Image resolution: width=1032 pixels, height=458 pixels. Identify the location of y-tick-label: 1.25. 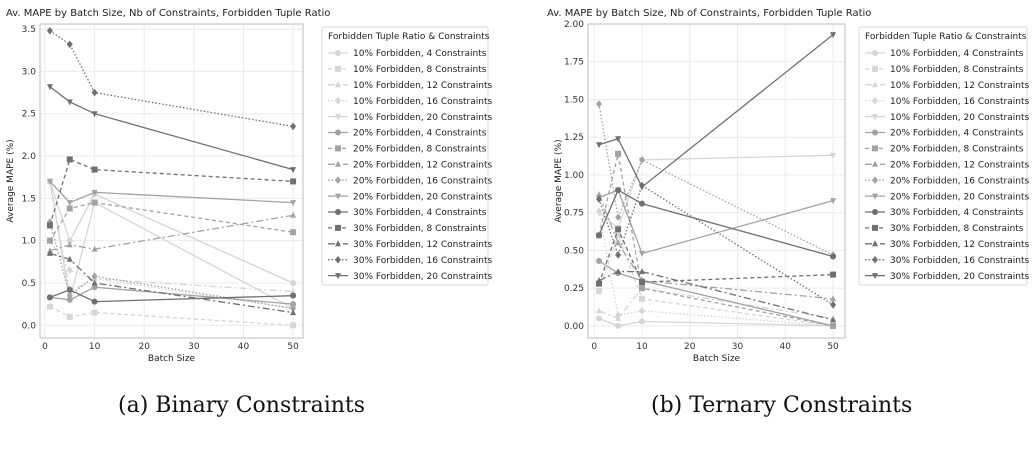
(574, 138).